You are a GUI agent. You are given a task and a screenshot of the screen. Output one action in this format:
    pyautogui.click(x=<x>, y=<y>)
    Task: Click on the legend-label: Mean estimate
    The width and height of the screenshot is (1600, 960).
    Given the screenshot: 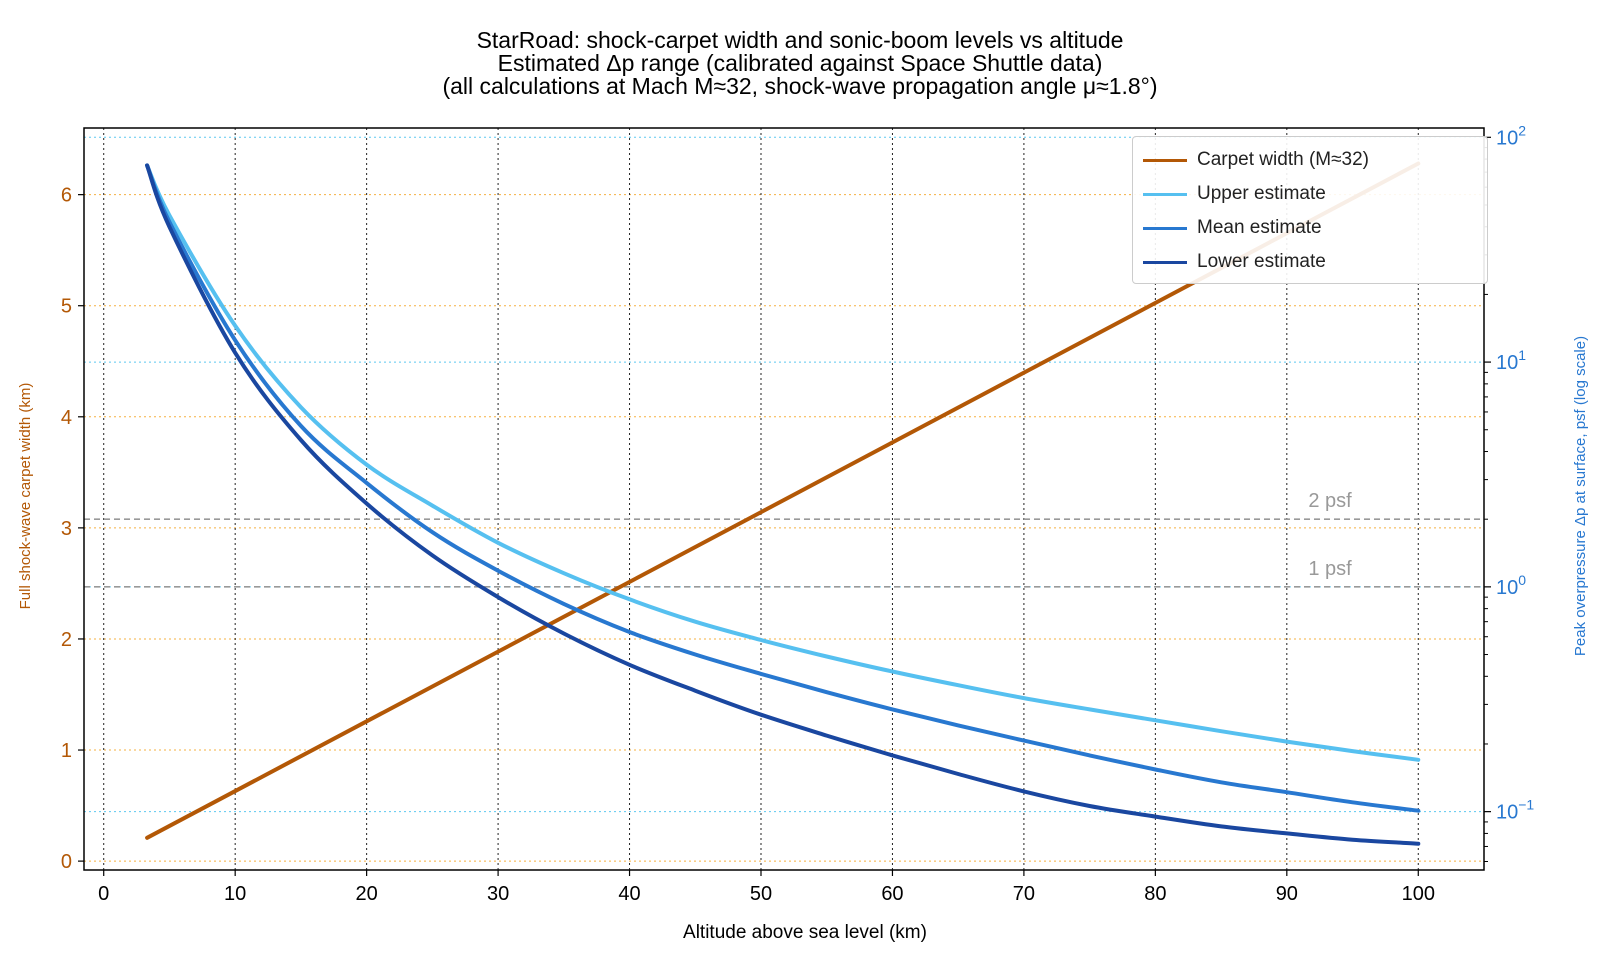 What is the action you would take?
    pyautogui.click(x=1259, y=227)
    